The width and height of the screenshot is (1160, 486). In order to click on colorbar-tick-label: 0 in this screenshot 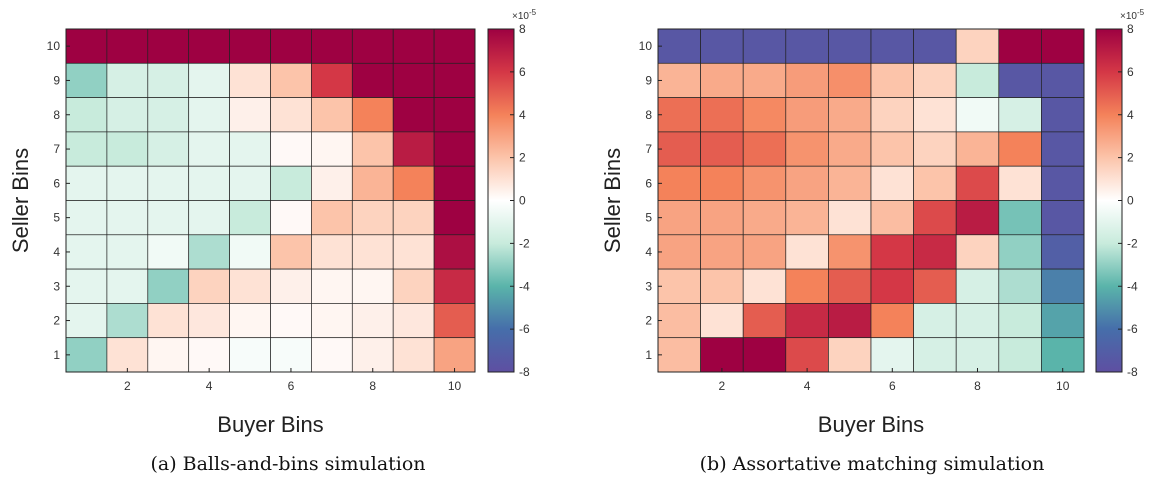, I will do `click(522, 201)`.